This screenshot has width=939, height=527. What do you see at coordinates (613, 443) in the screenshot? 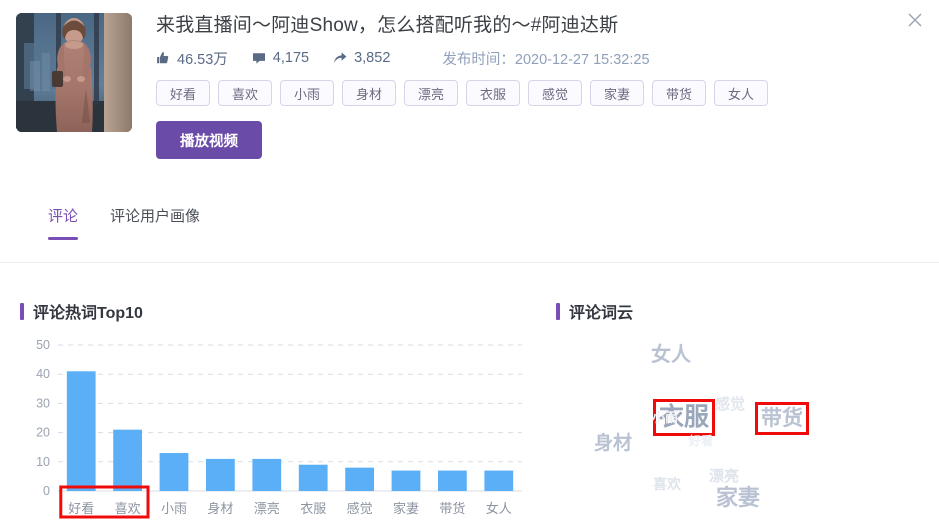
I see `wordcloud-word: 身材` at bounding box center [613, 443].